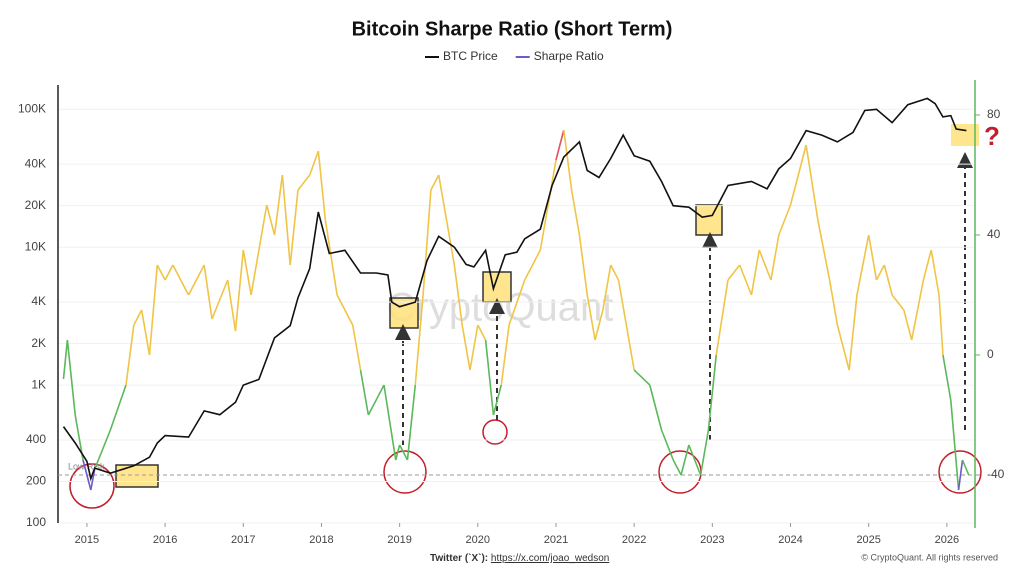 This screenshot has width=1024, height=573. I want to click on y-tick-label: 400, so click(36, 439).